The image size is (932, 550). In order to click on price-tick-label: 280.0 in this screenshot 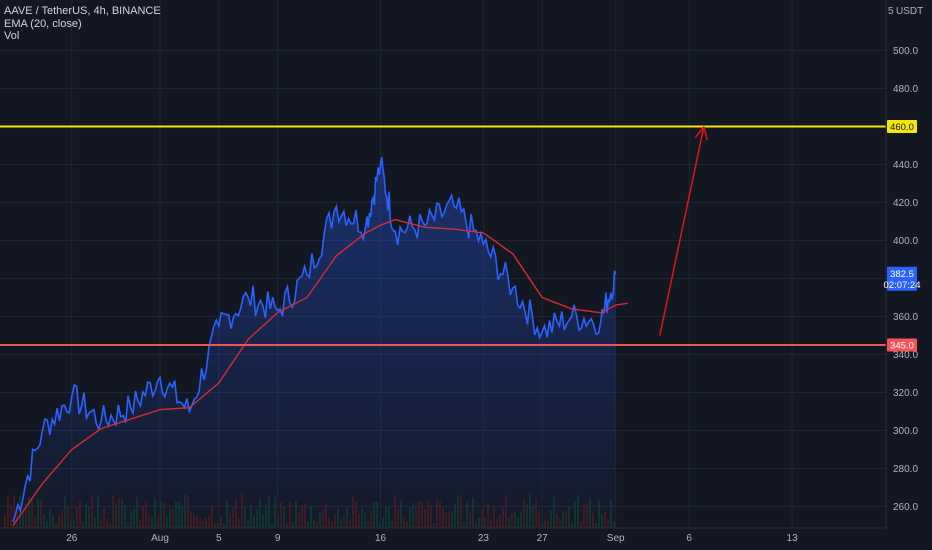, I will do `click(905, 469)`.